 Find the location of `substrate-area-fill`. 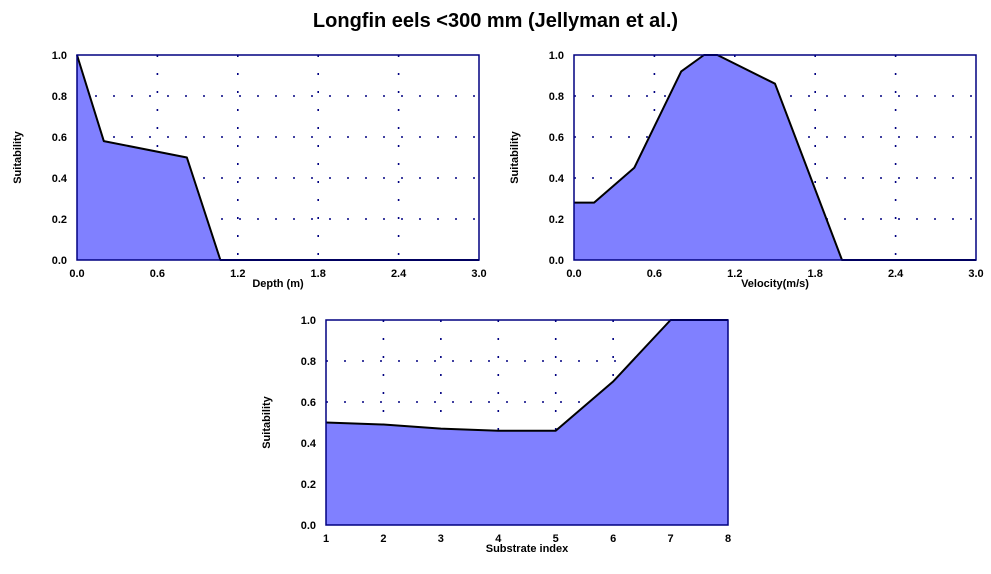

substrate-area-fill is located at coordinates (527, 422).